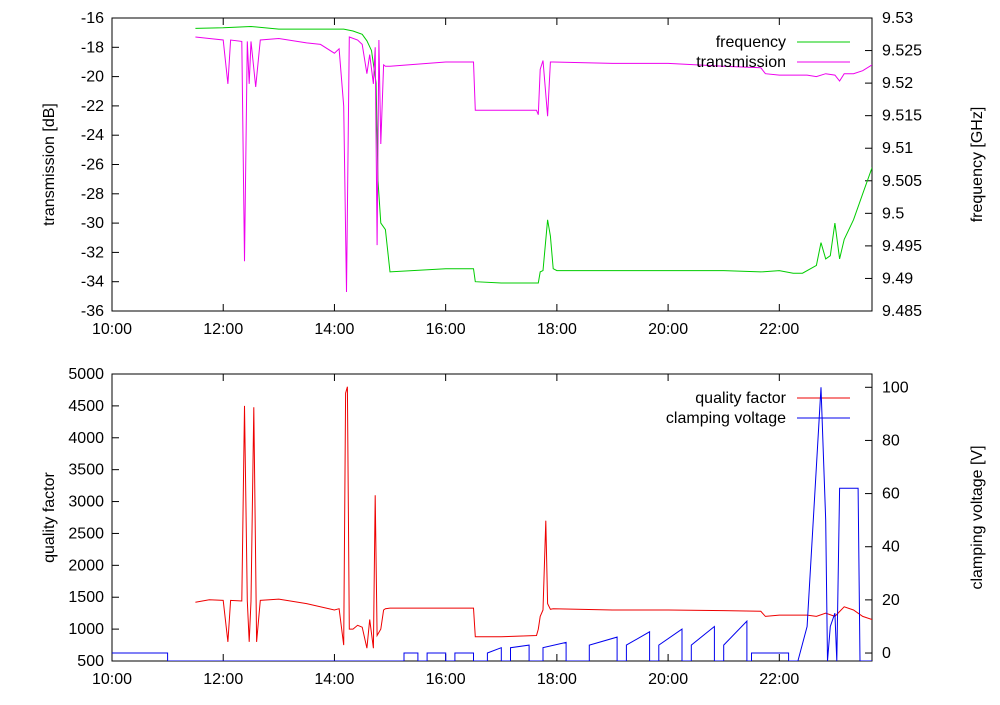 The image size is (1000, 705). Describe the element at coordinates (86, 406) in the screenshot. I see `bottom-y-tick-label-8: 4500` at that location.